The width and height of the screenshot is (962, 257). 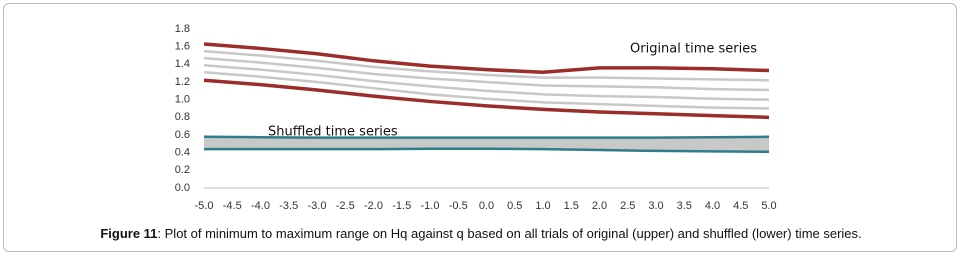 What do you see at coordinates (182, 47) in the screenshot?
I see `y-tick-label: 1.6` at bounding box center [182, 47].